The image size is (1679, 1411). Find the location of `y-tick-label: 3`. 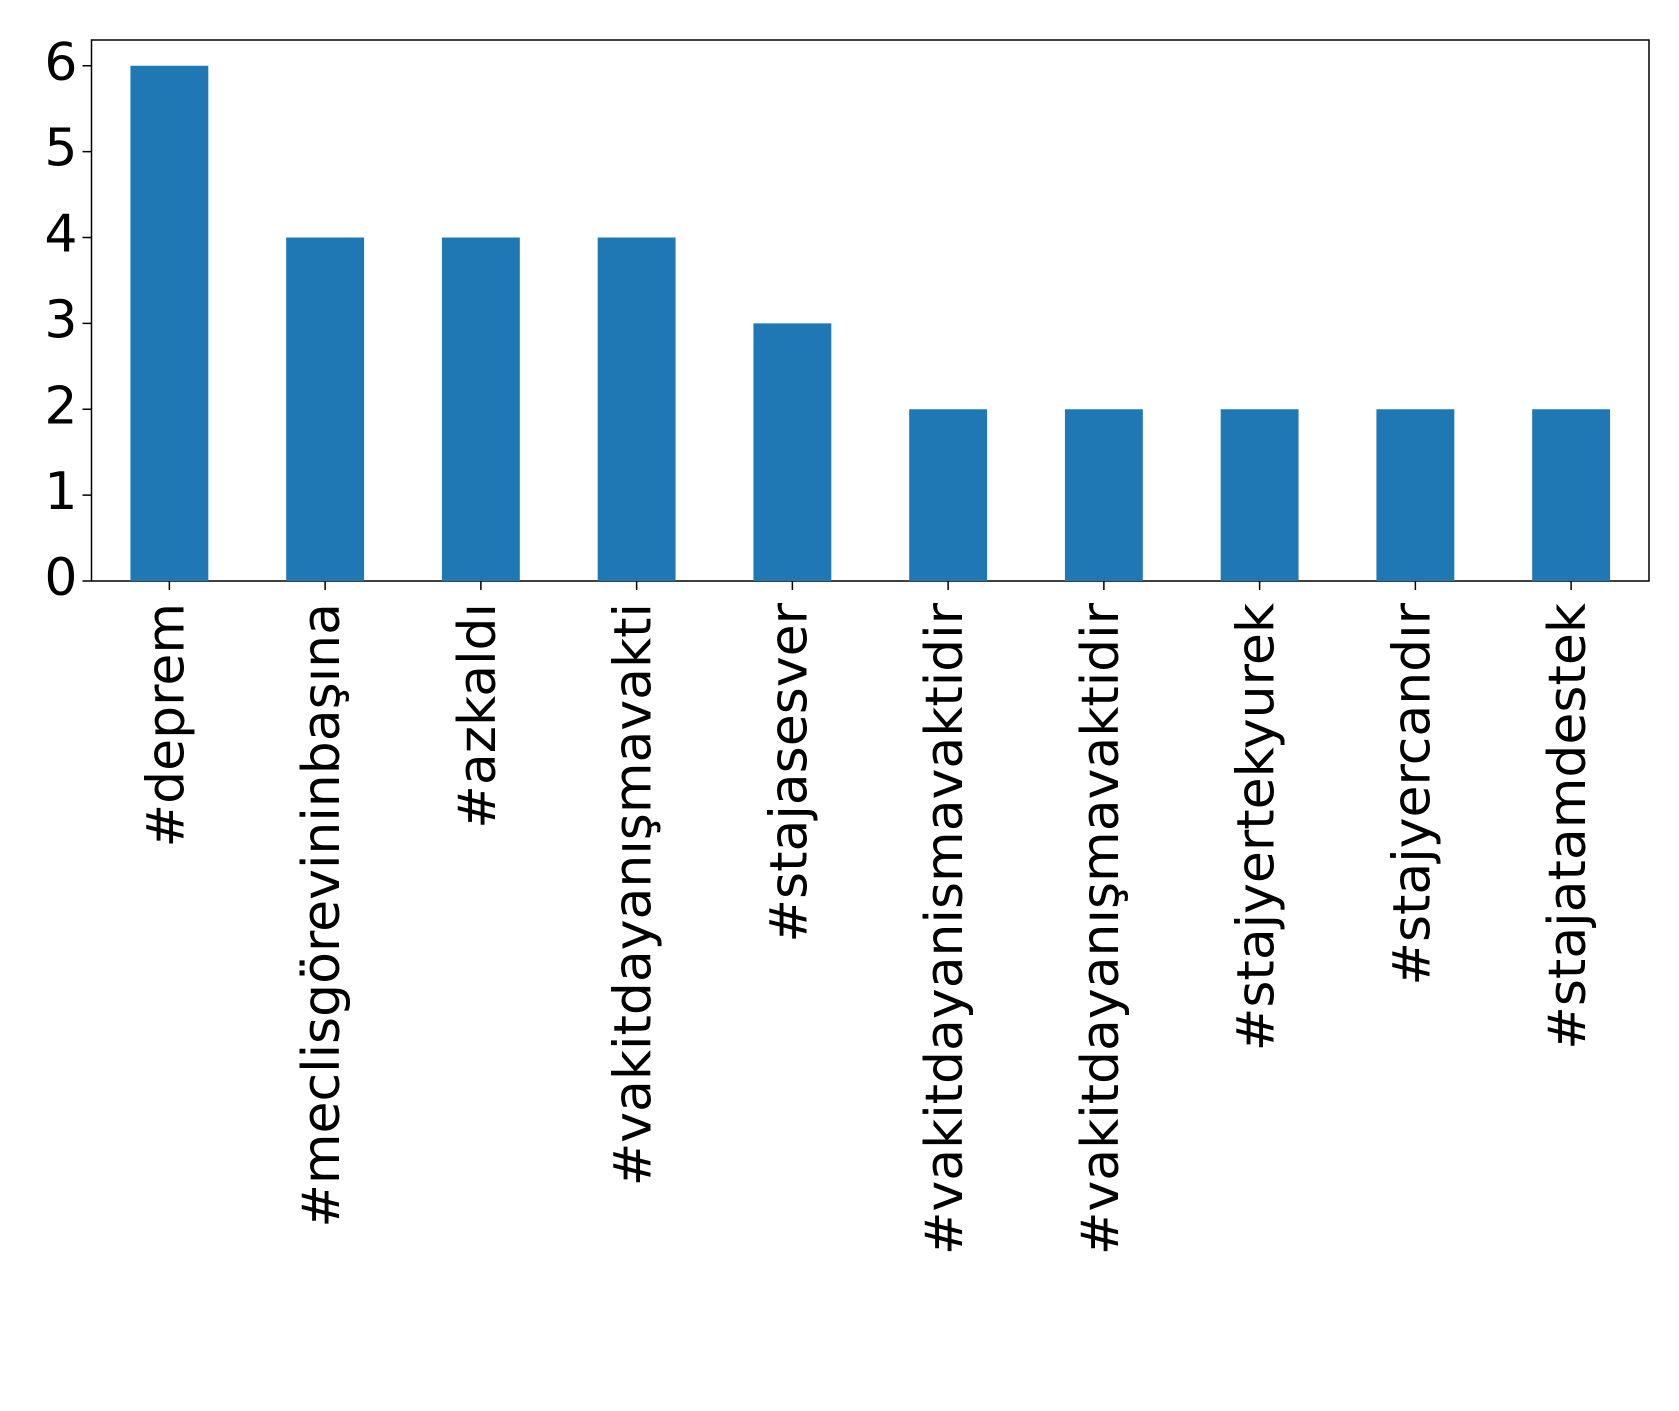

y-tick-label: 3 is located at coordinates (60, 320).